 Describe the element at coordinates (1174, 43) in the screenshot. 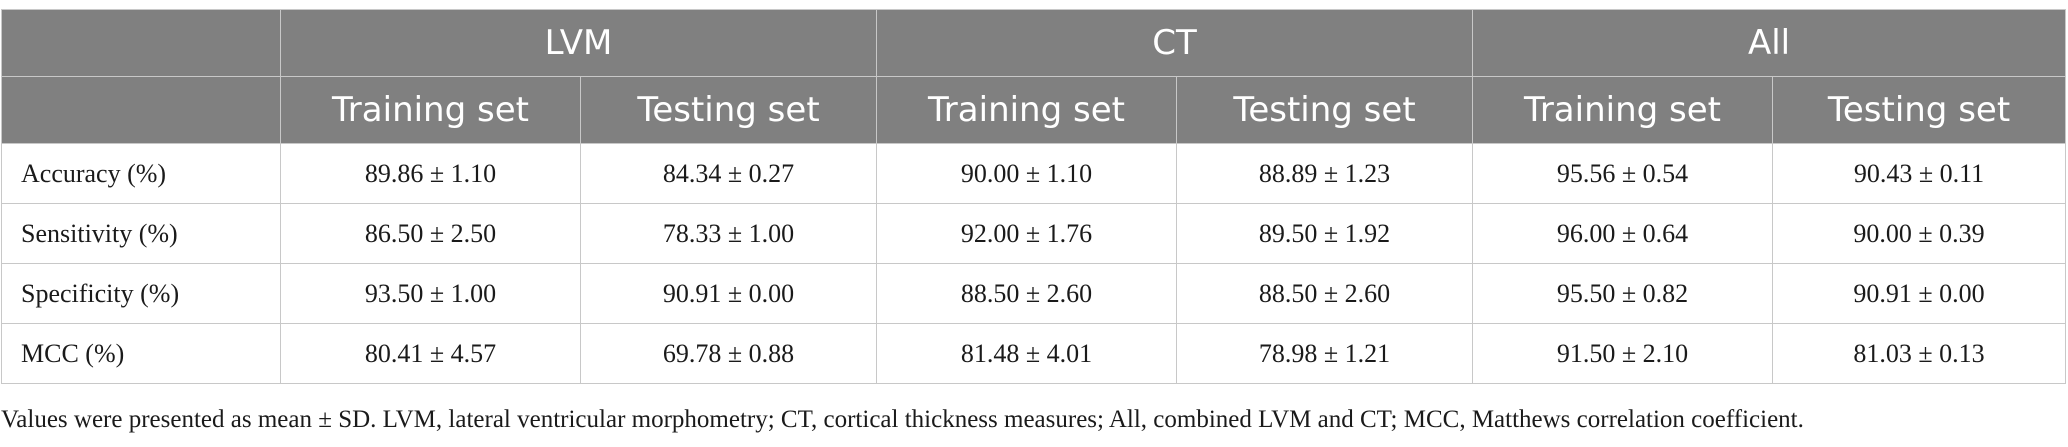

I see `group-header-ct: CT` at that location.